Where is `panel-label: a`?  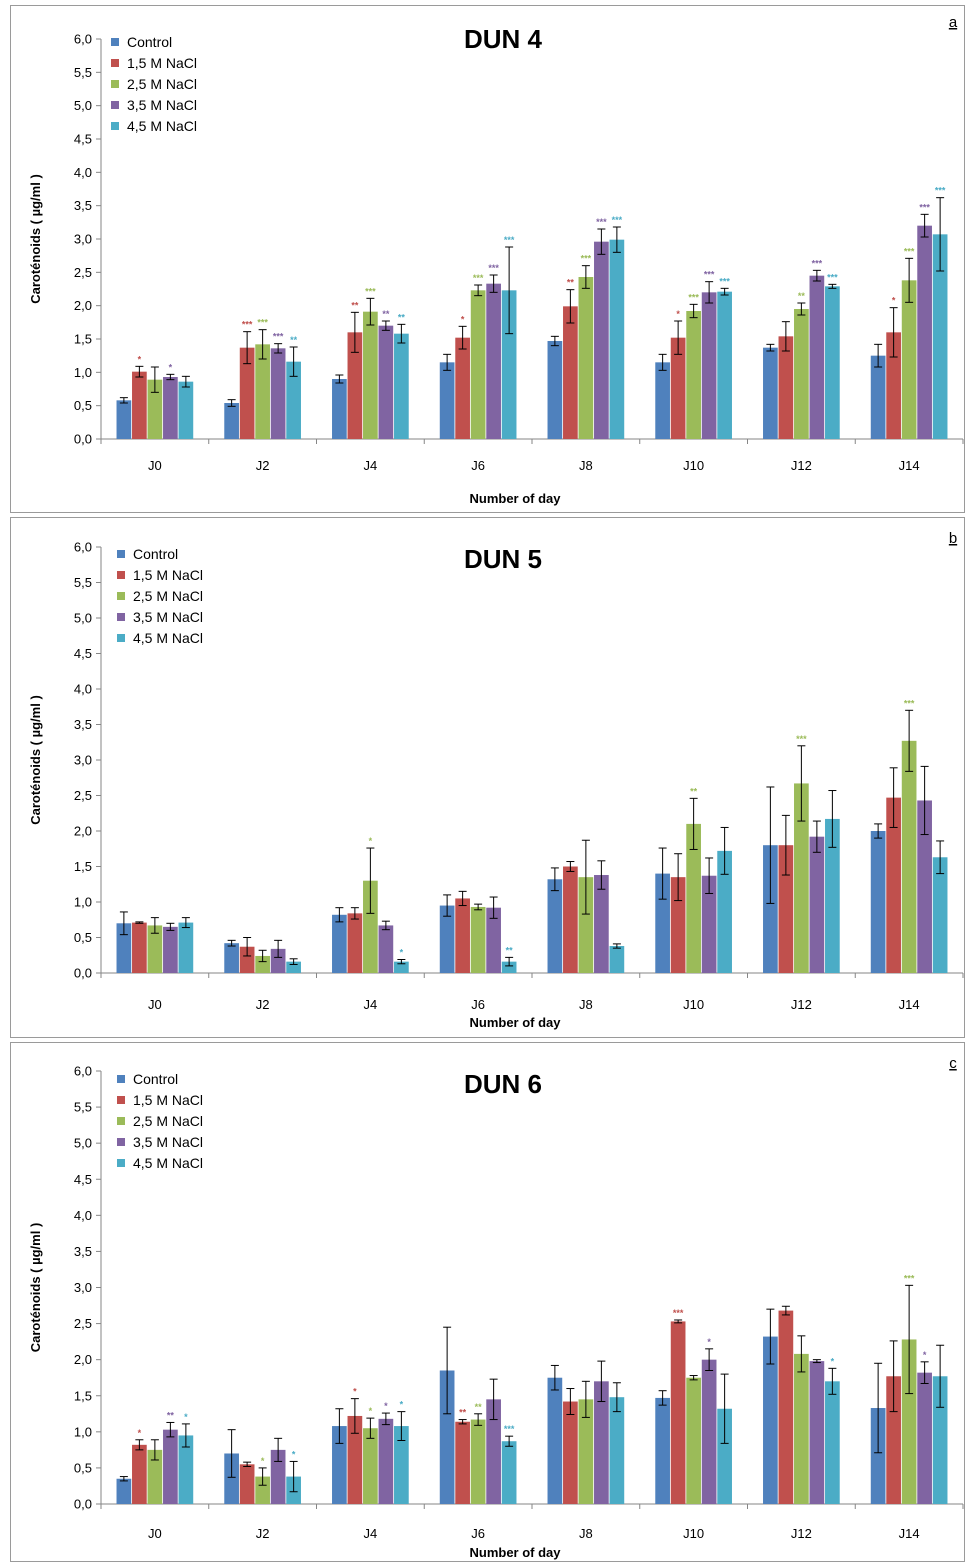
panel-label: a is located at coordinates (953, 22).